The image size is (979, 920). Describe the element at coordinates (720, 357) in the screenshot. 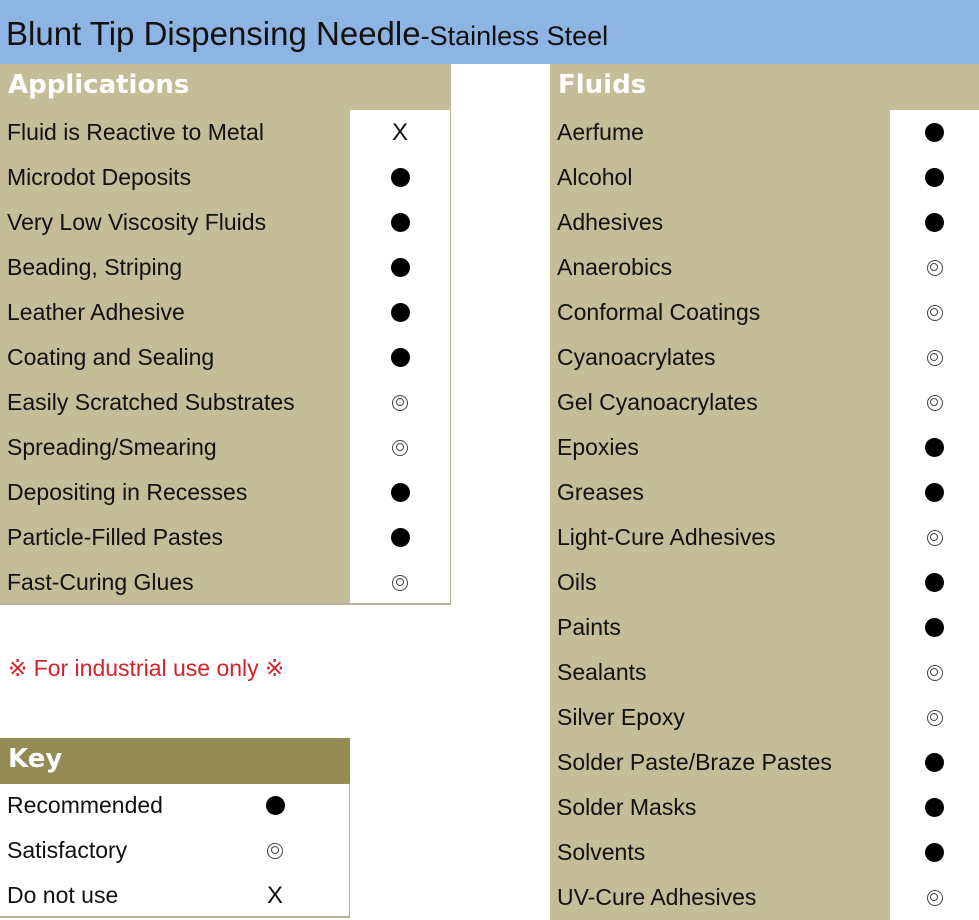

I see `fluid-label: Cyanoacrylates` at that location.